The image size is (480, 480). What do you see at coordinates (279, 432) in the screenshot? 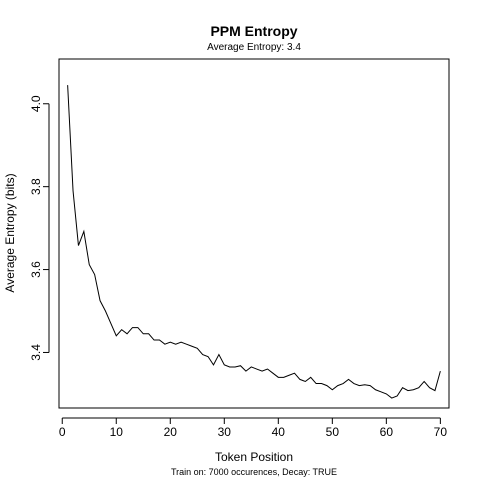
I see `x-tick-label: 40` at bounding box center [279, 432].